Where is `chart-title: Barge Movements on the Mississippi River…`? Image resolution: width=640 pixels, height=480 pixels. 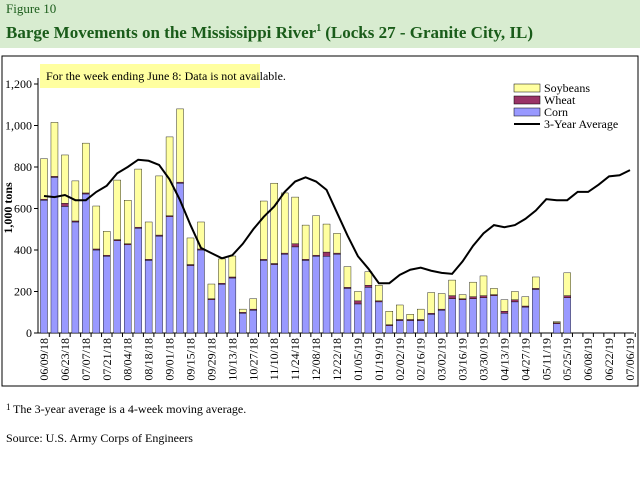 chart-title: Barge Movements on the Mississippi River… is located at coordinates (269, 32).